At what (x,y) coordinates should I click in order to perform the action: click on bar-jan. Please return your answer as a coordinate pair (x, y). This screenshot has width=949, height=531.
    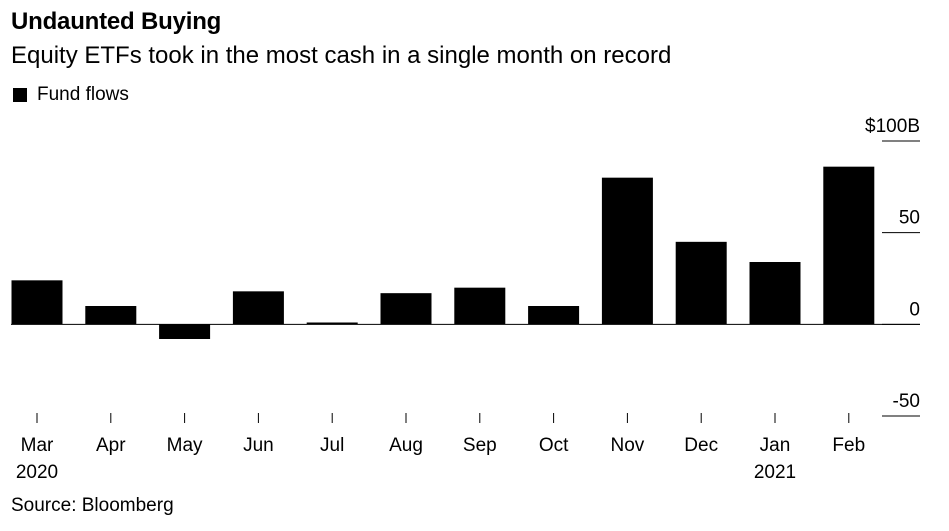
    Looking at the image, I should click on (775, 293).